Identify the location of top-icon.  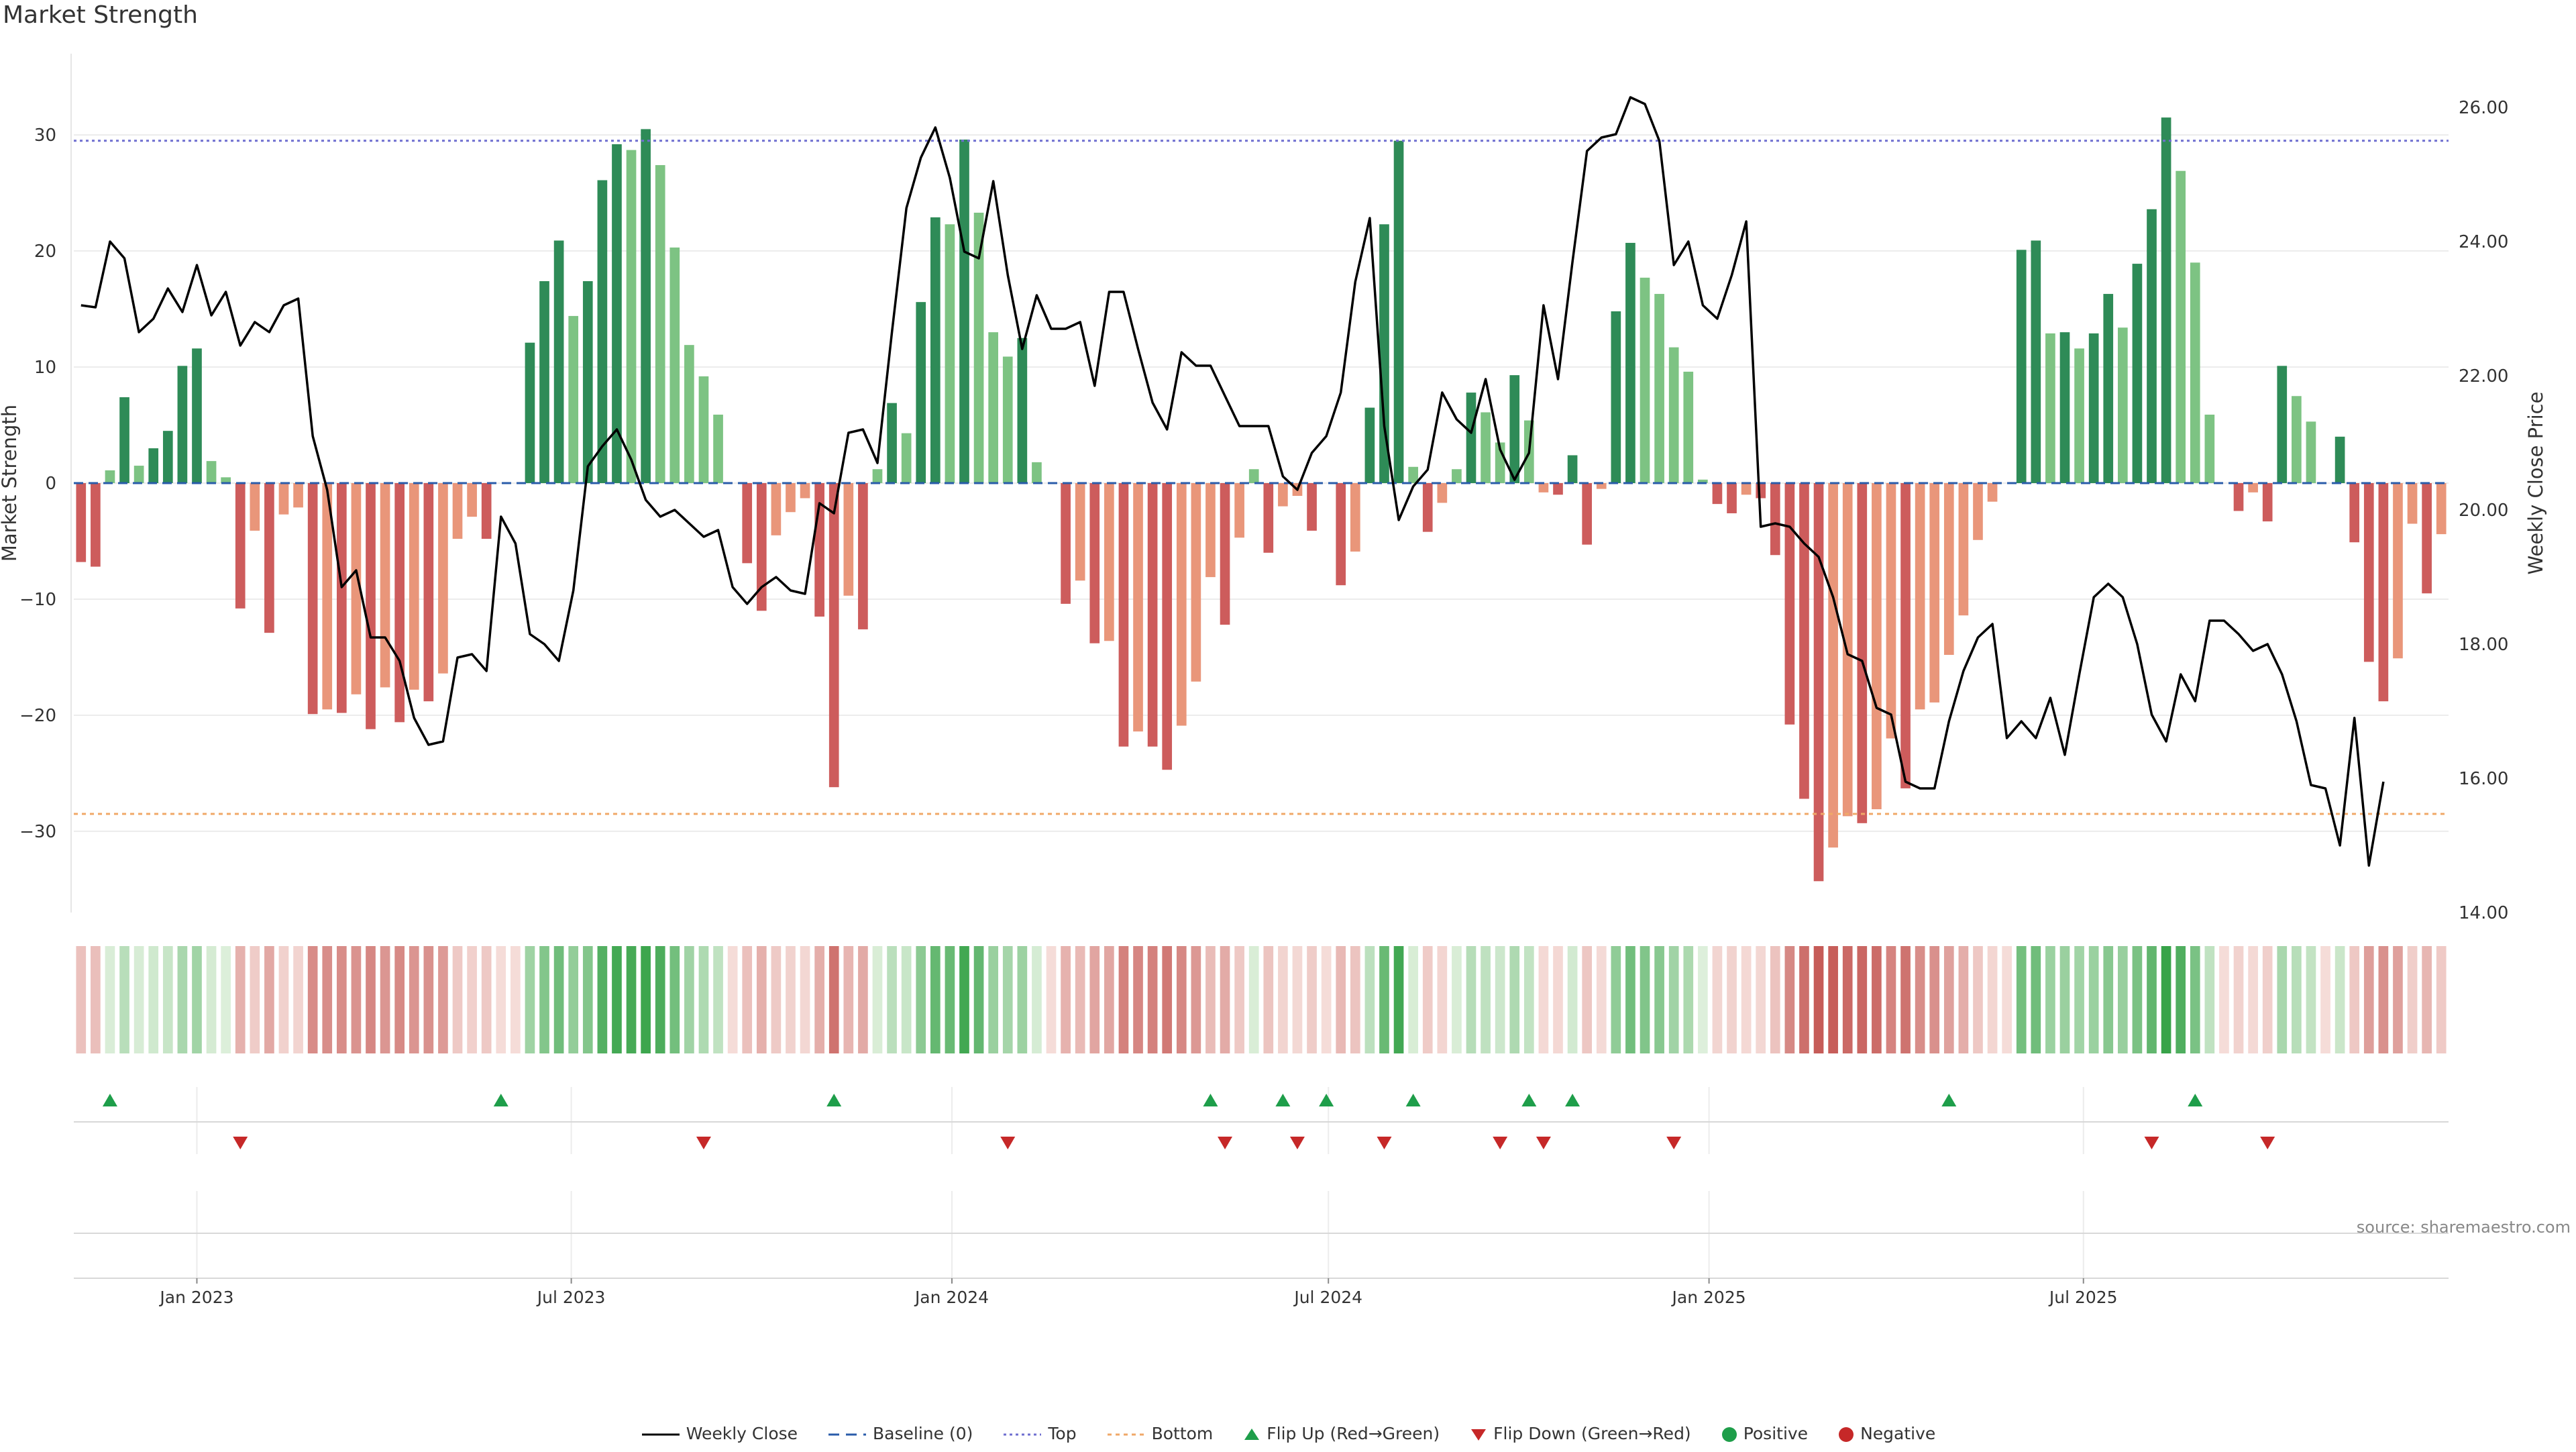
(1023, 1434).